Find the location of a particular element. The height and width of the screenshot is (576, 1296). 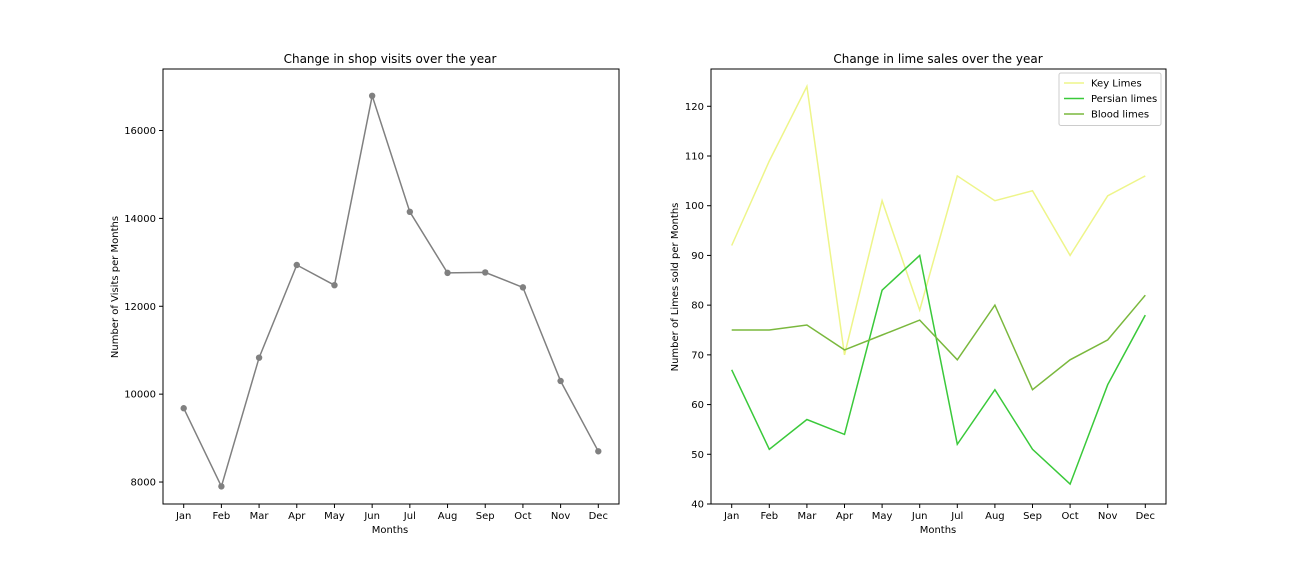

y-tick-label: 100 is located at coordinates (694, 206).